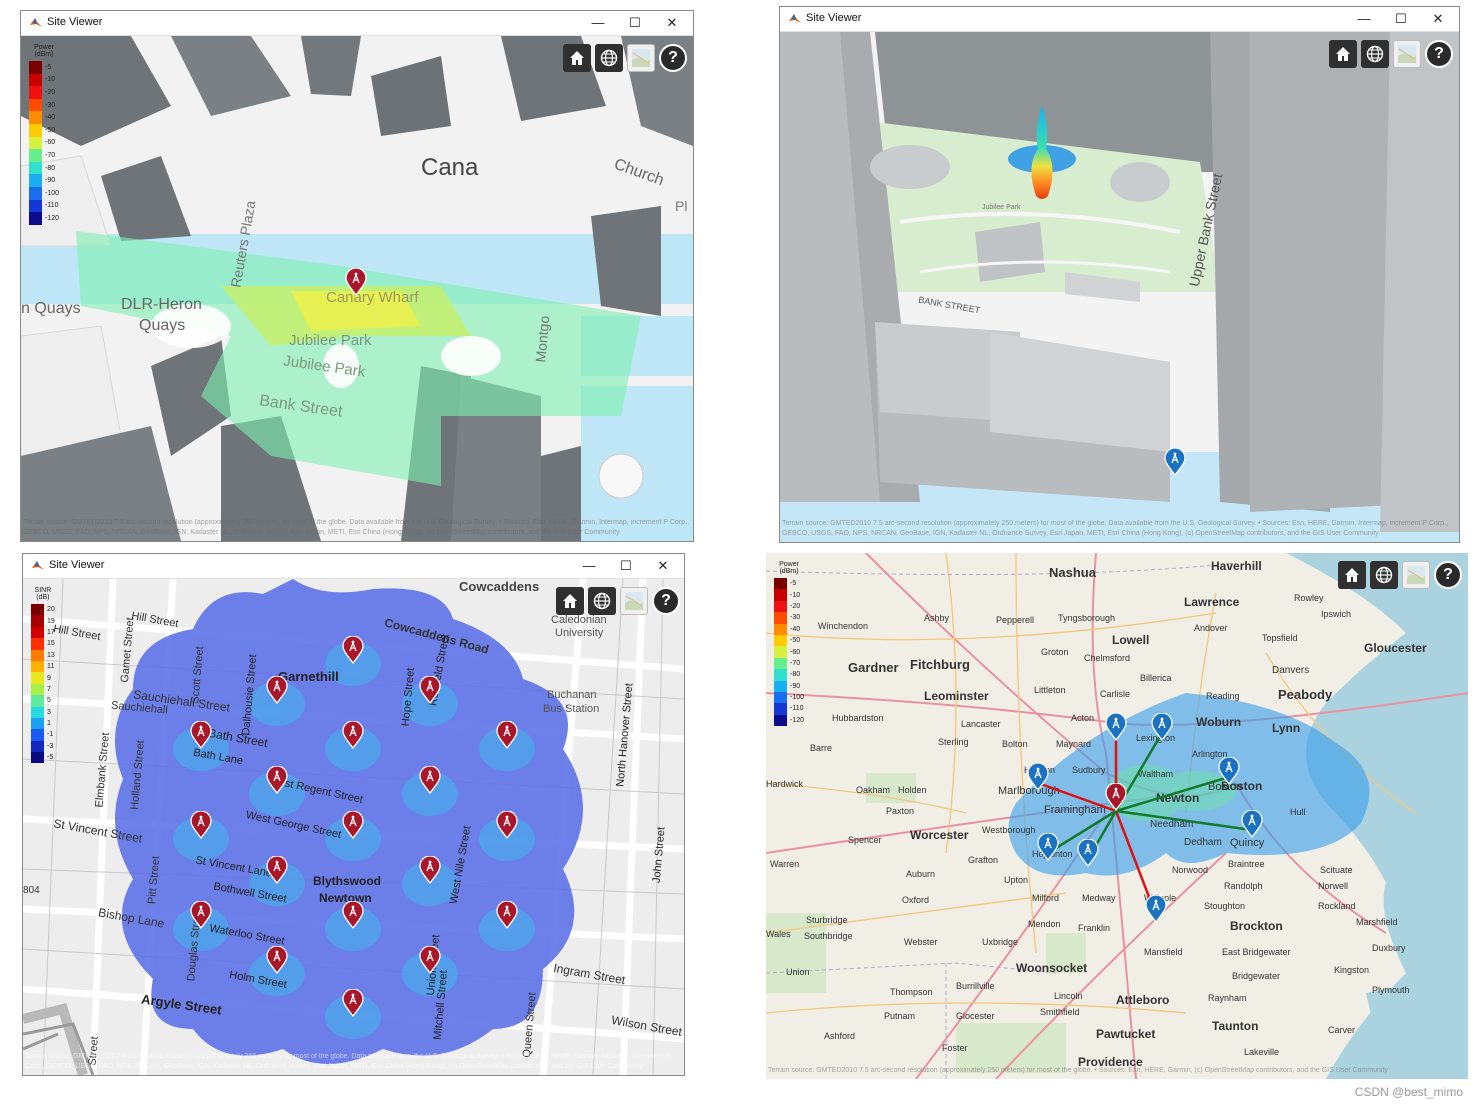 Image resolution: width=1477 pixels, height=1107 pixels. I want to click on map-label: Groton, so click(1055, 652).